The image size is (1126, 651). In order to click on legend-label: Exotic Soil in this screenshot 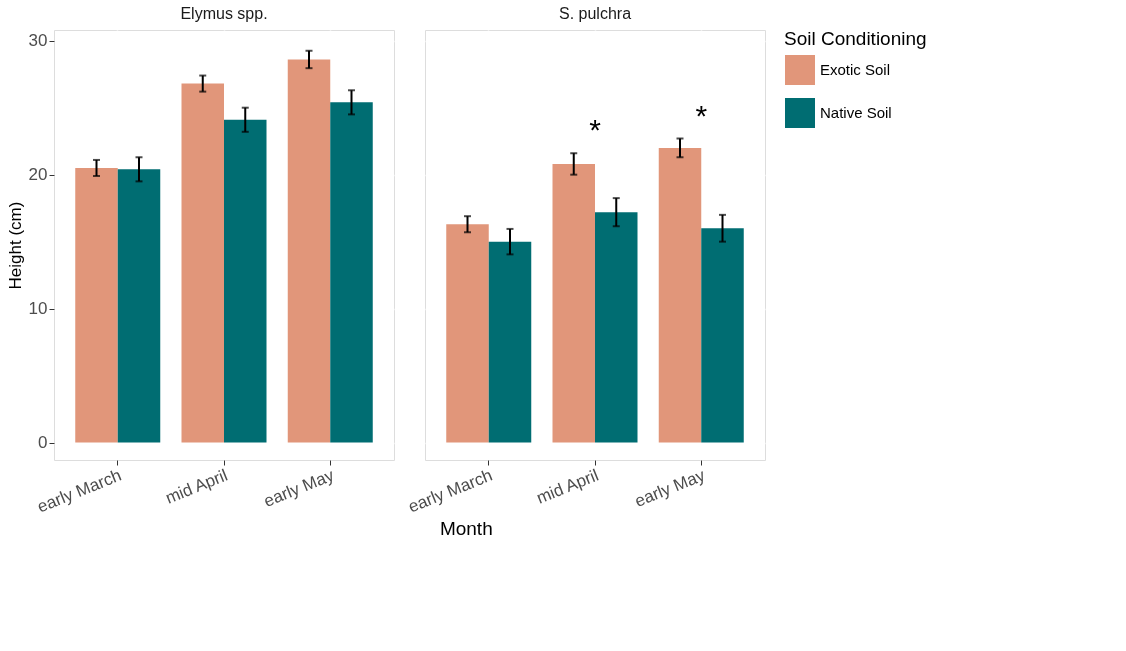, I will do `click(855, 69)`.